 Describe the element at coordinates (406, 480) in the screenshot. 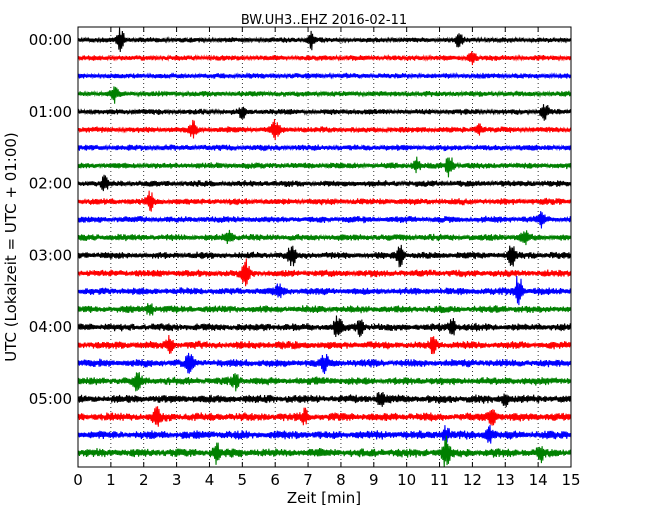

I see `x-tick-label: 10` at that location.